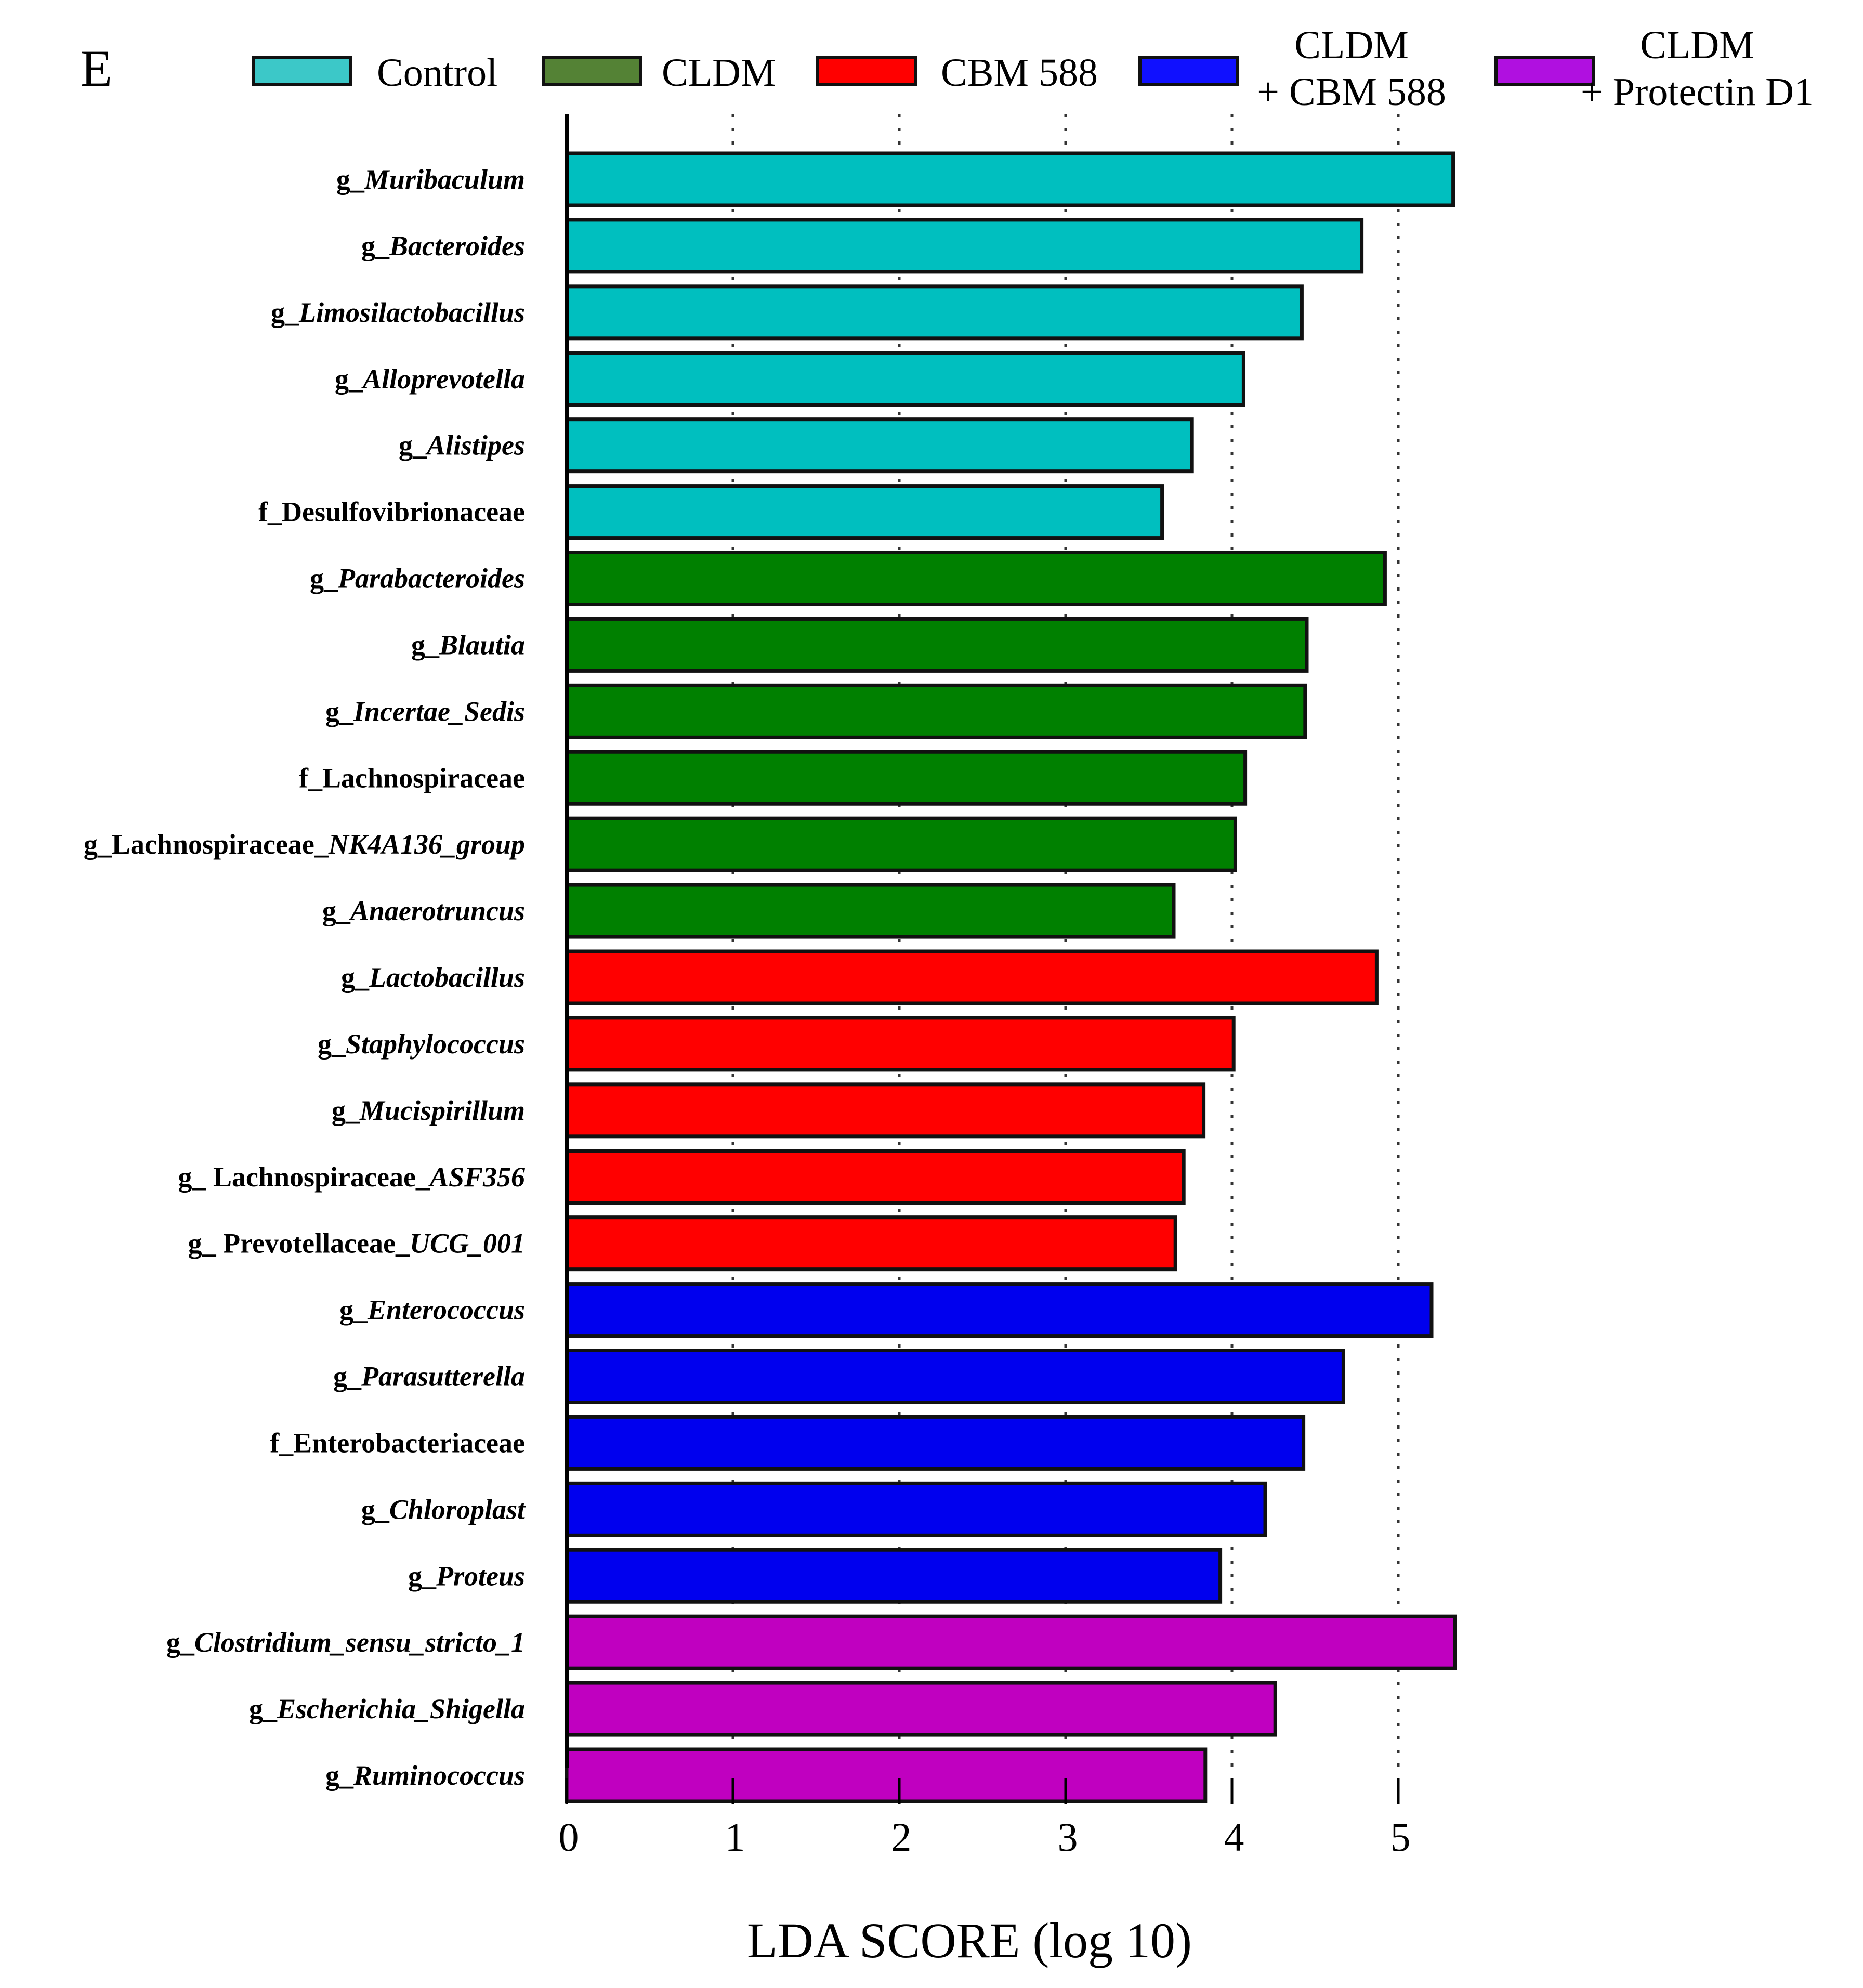 This screenshot has height=1988, width=1863. I want to click on legend-entry: CBM 588, so click(957, 73).